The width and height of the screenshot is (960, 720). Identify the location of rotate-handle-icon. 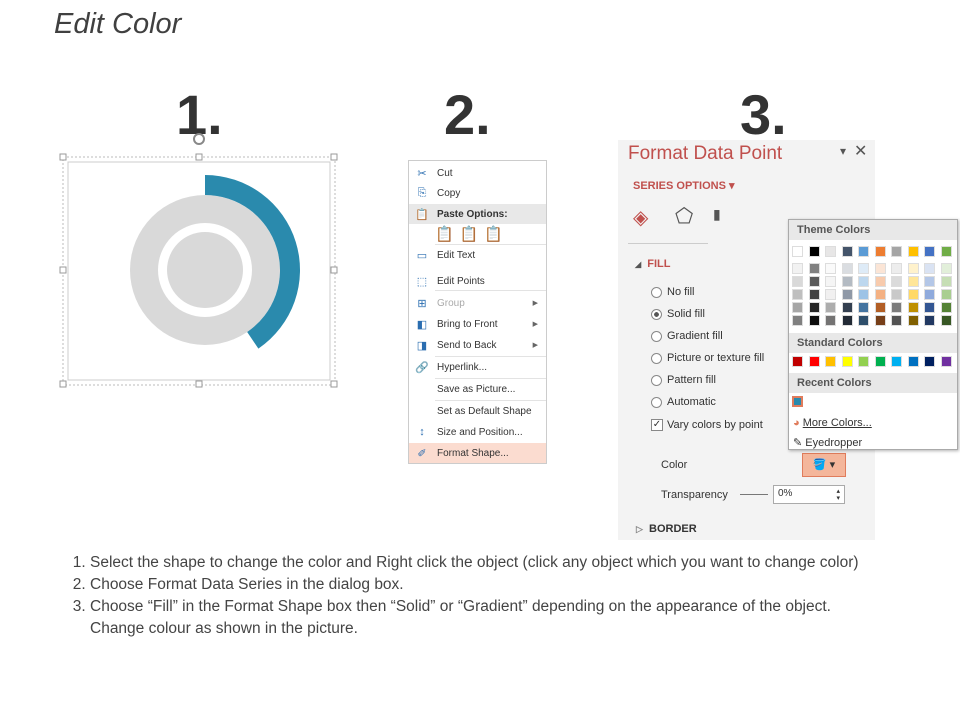
(199, 139).